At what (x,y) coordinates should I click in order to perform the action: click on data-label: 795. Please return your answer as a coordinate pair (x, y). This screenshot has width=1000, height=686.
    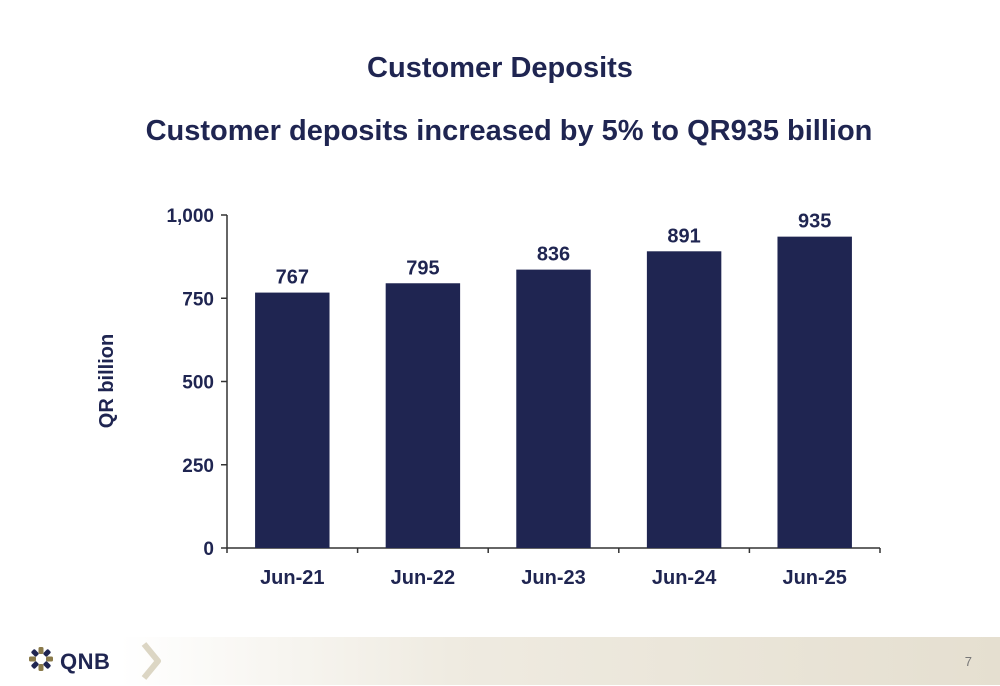
    Looking at the image, I should click on (422, 268).